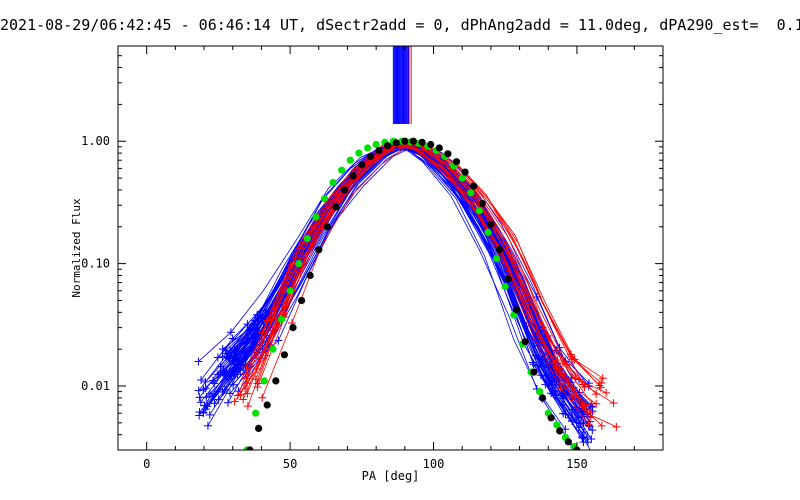 The width and height of the screenshot is (800, 500). Describe the element at coordinates (290, 464) in the screenshot. I see `x-tick-label: 50` at that location.